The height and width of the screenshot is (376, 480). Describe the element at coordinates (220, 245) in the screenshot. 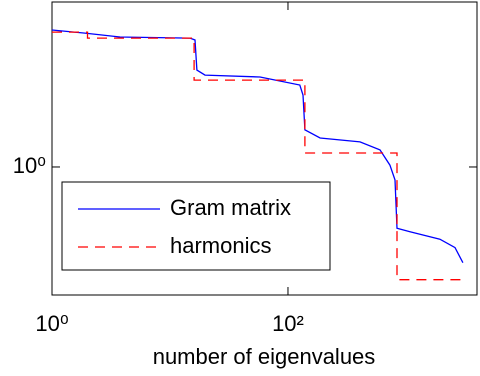

I see `legend-label: harmonics` at that location.